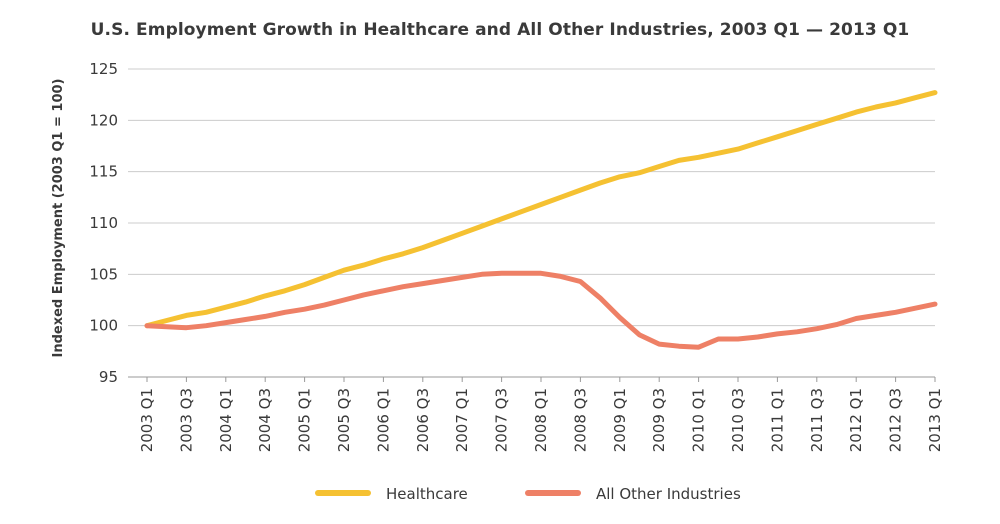 The image size is (1000, 524). What do you see at coordinates (423, 420) in the screenshot?
I see `x-tick-label: 2006 Q3` at bounding box center [423, 420].